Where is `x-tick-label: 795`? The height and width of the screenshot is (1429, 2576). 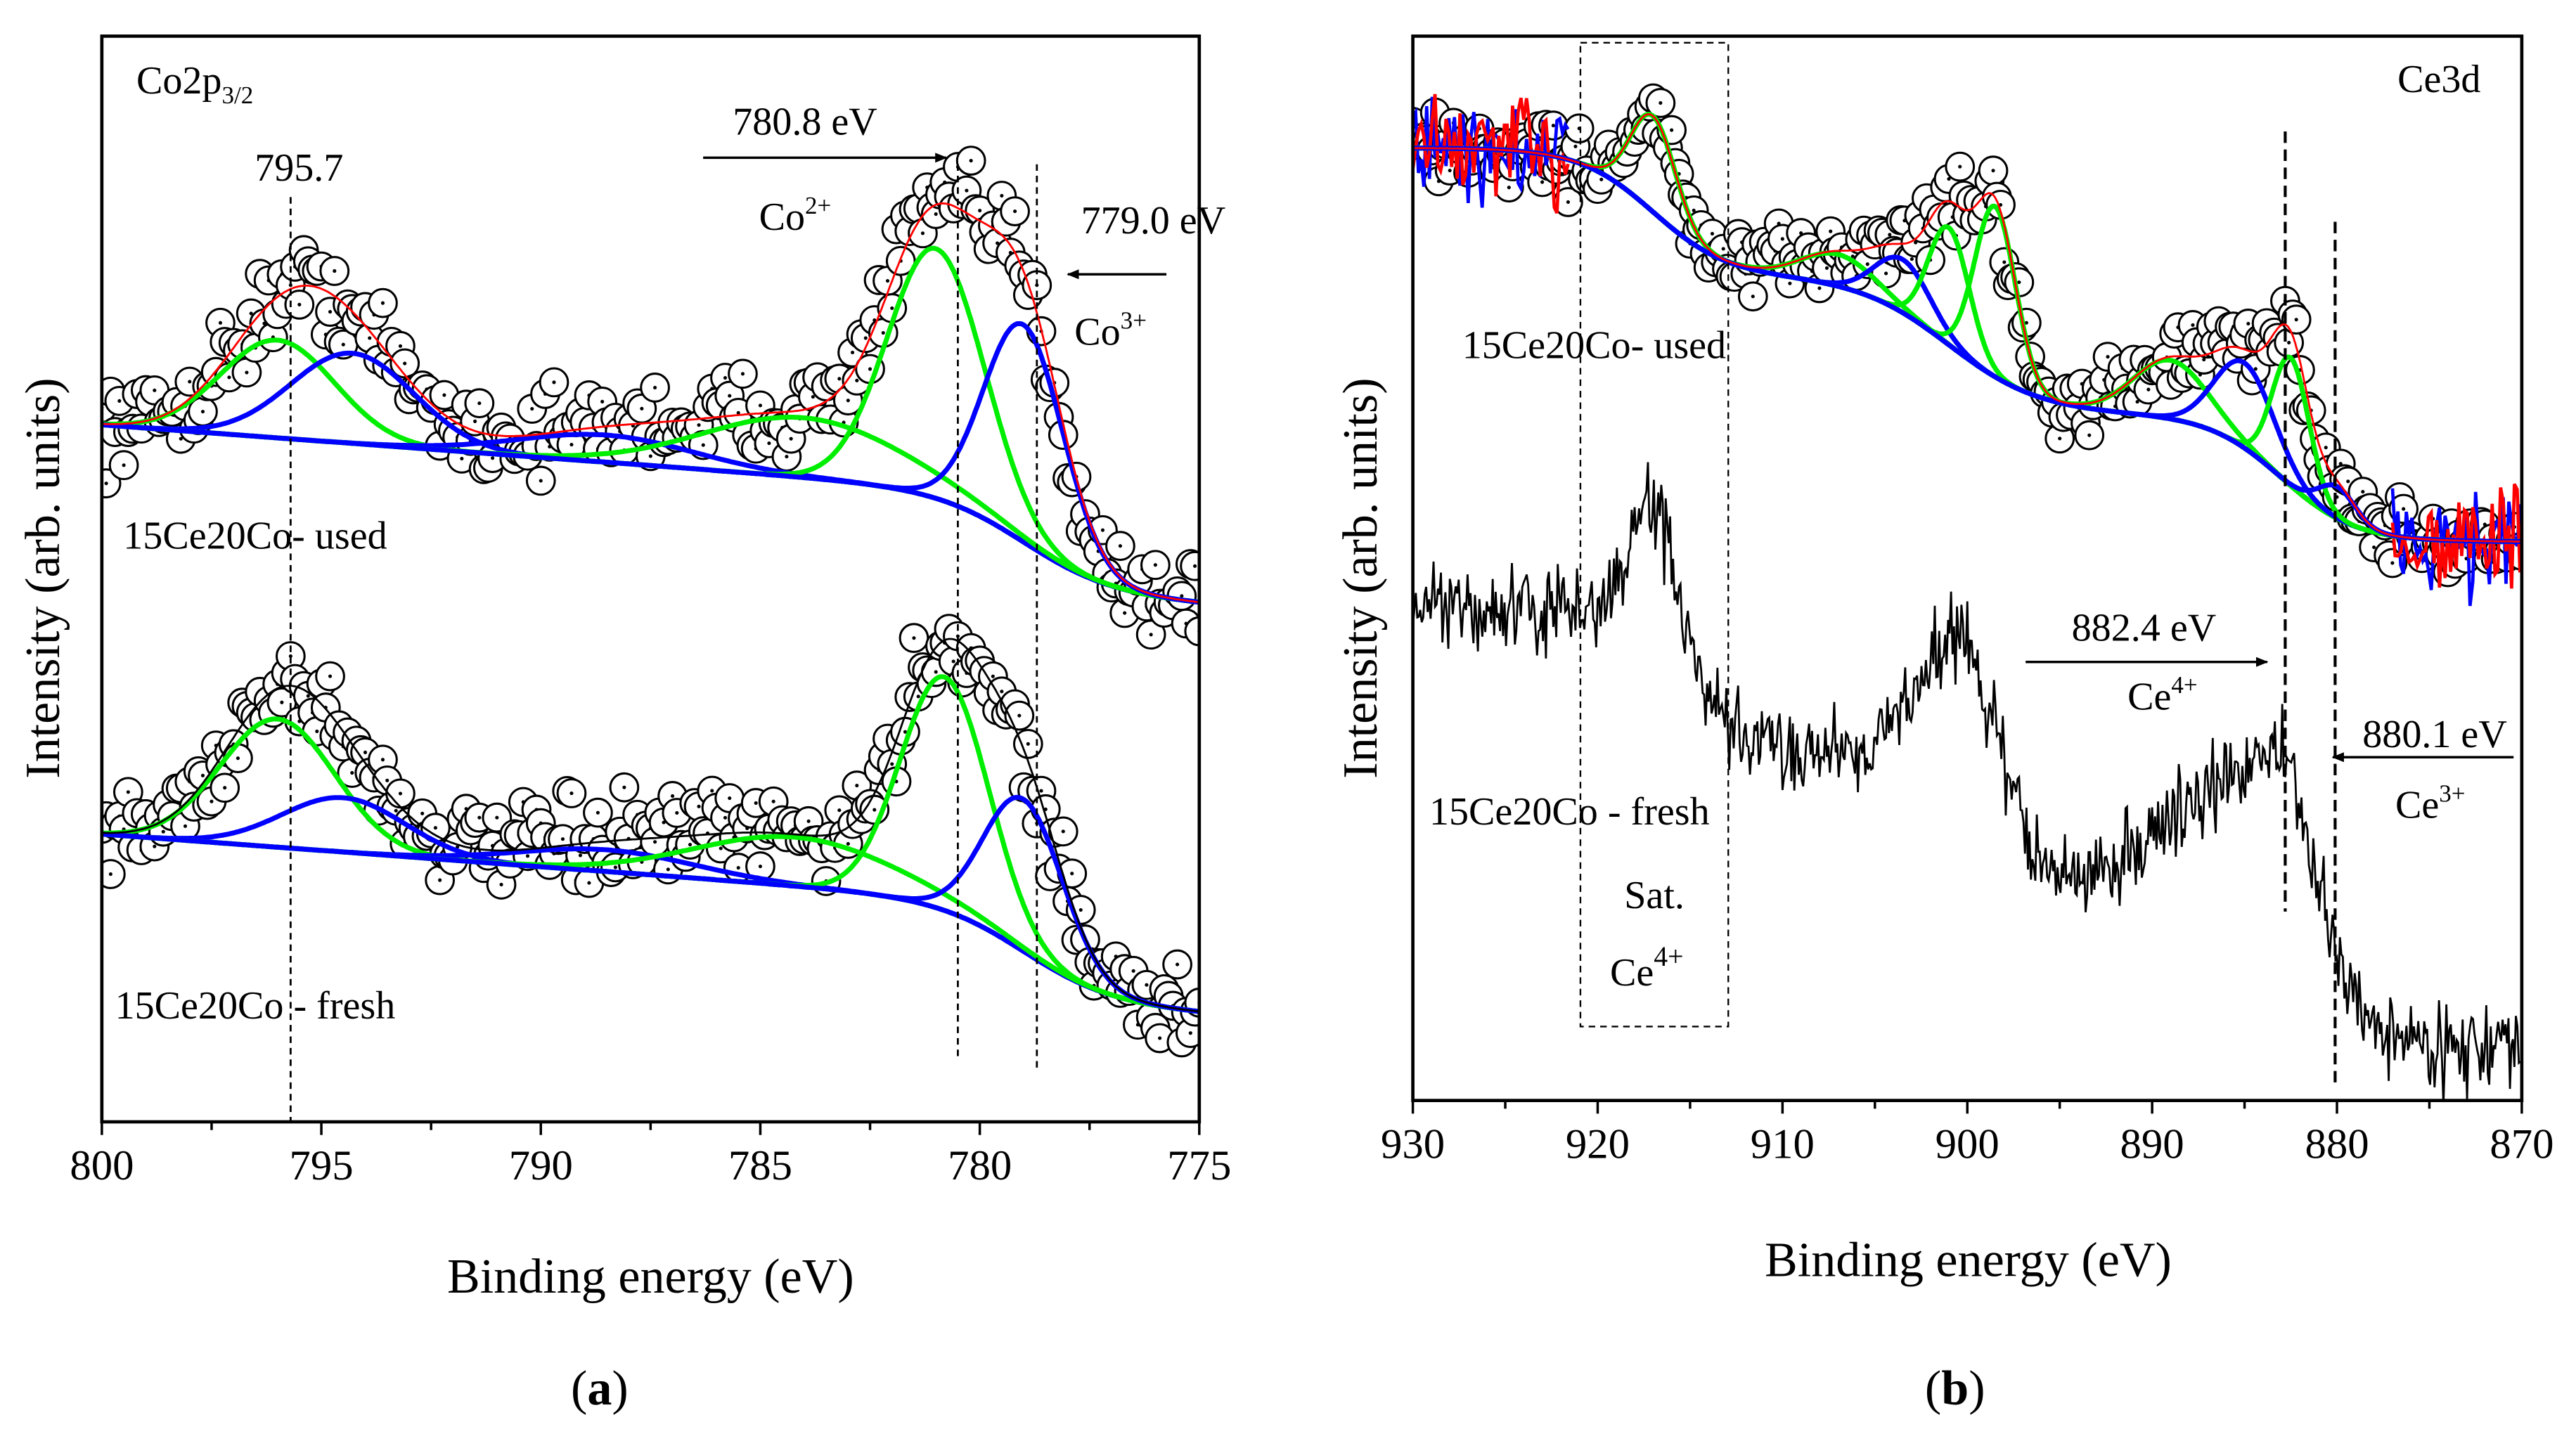
x-tick-label: 795 is located at coordinates (322, 1165).